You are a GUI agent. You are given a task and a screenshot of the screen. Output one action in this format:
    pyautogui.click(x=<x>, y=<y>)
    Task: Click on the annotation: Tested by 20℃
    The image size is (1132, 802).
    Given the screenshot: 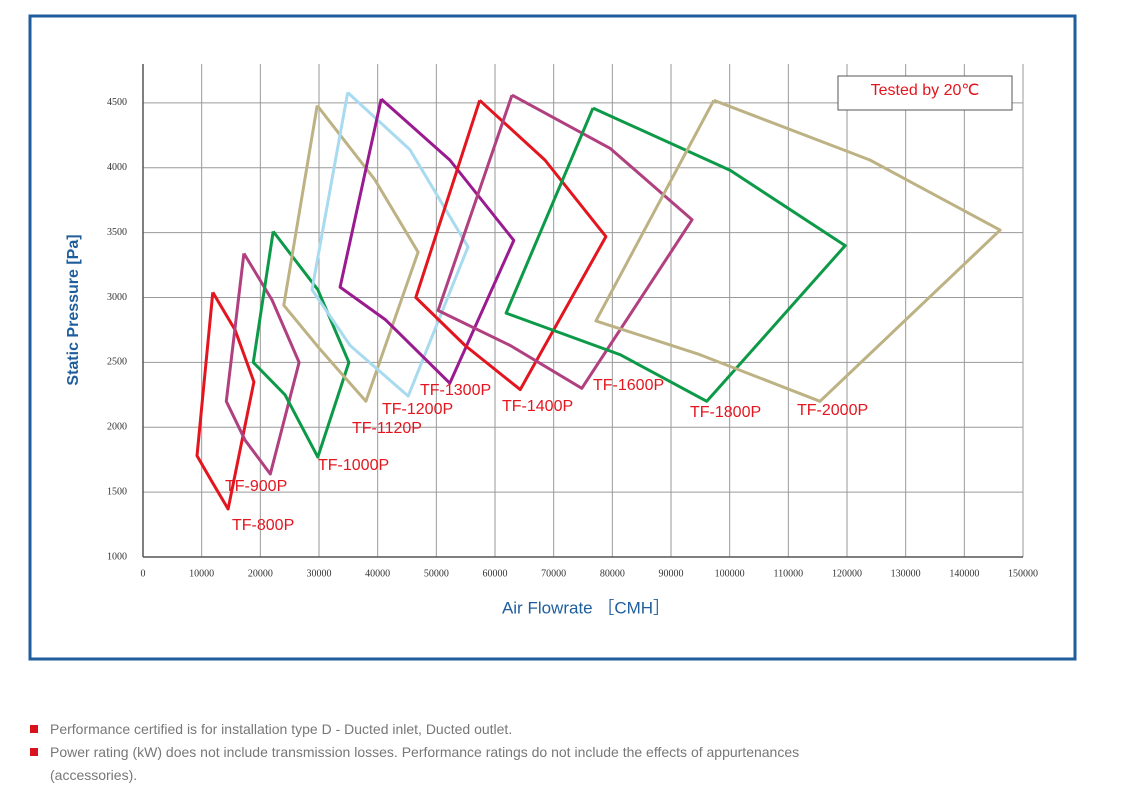 What is the action you would take?
    pyautogui.click(x=925, y=90)
    